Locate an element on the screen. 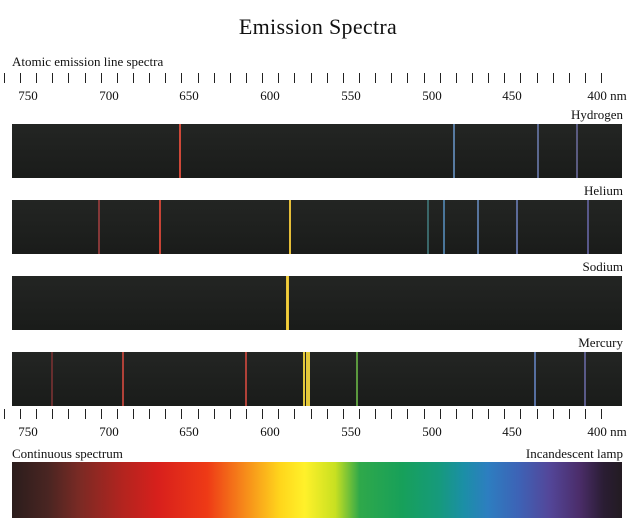 This screenshot has width=636, height=531. scale-tick-label: 600 is located at coordinates (270, 95).